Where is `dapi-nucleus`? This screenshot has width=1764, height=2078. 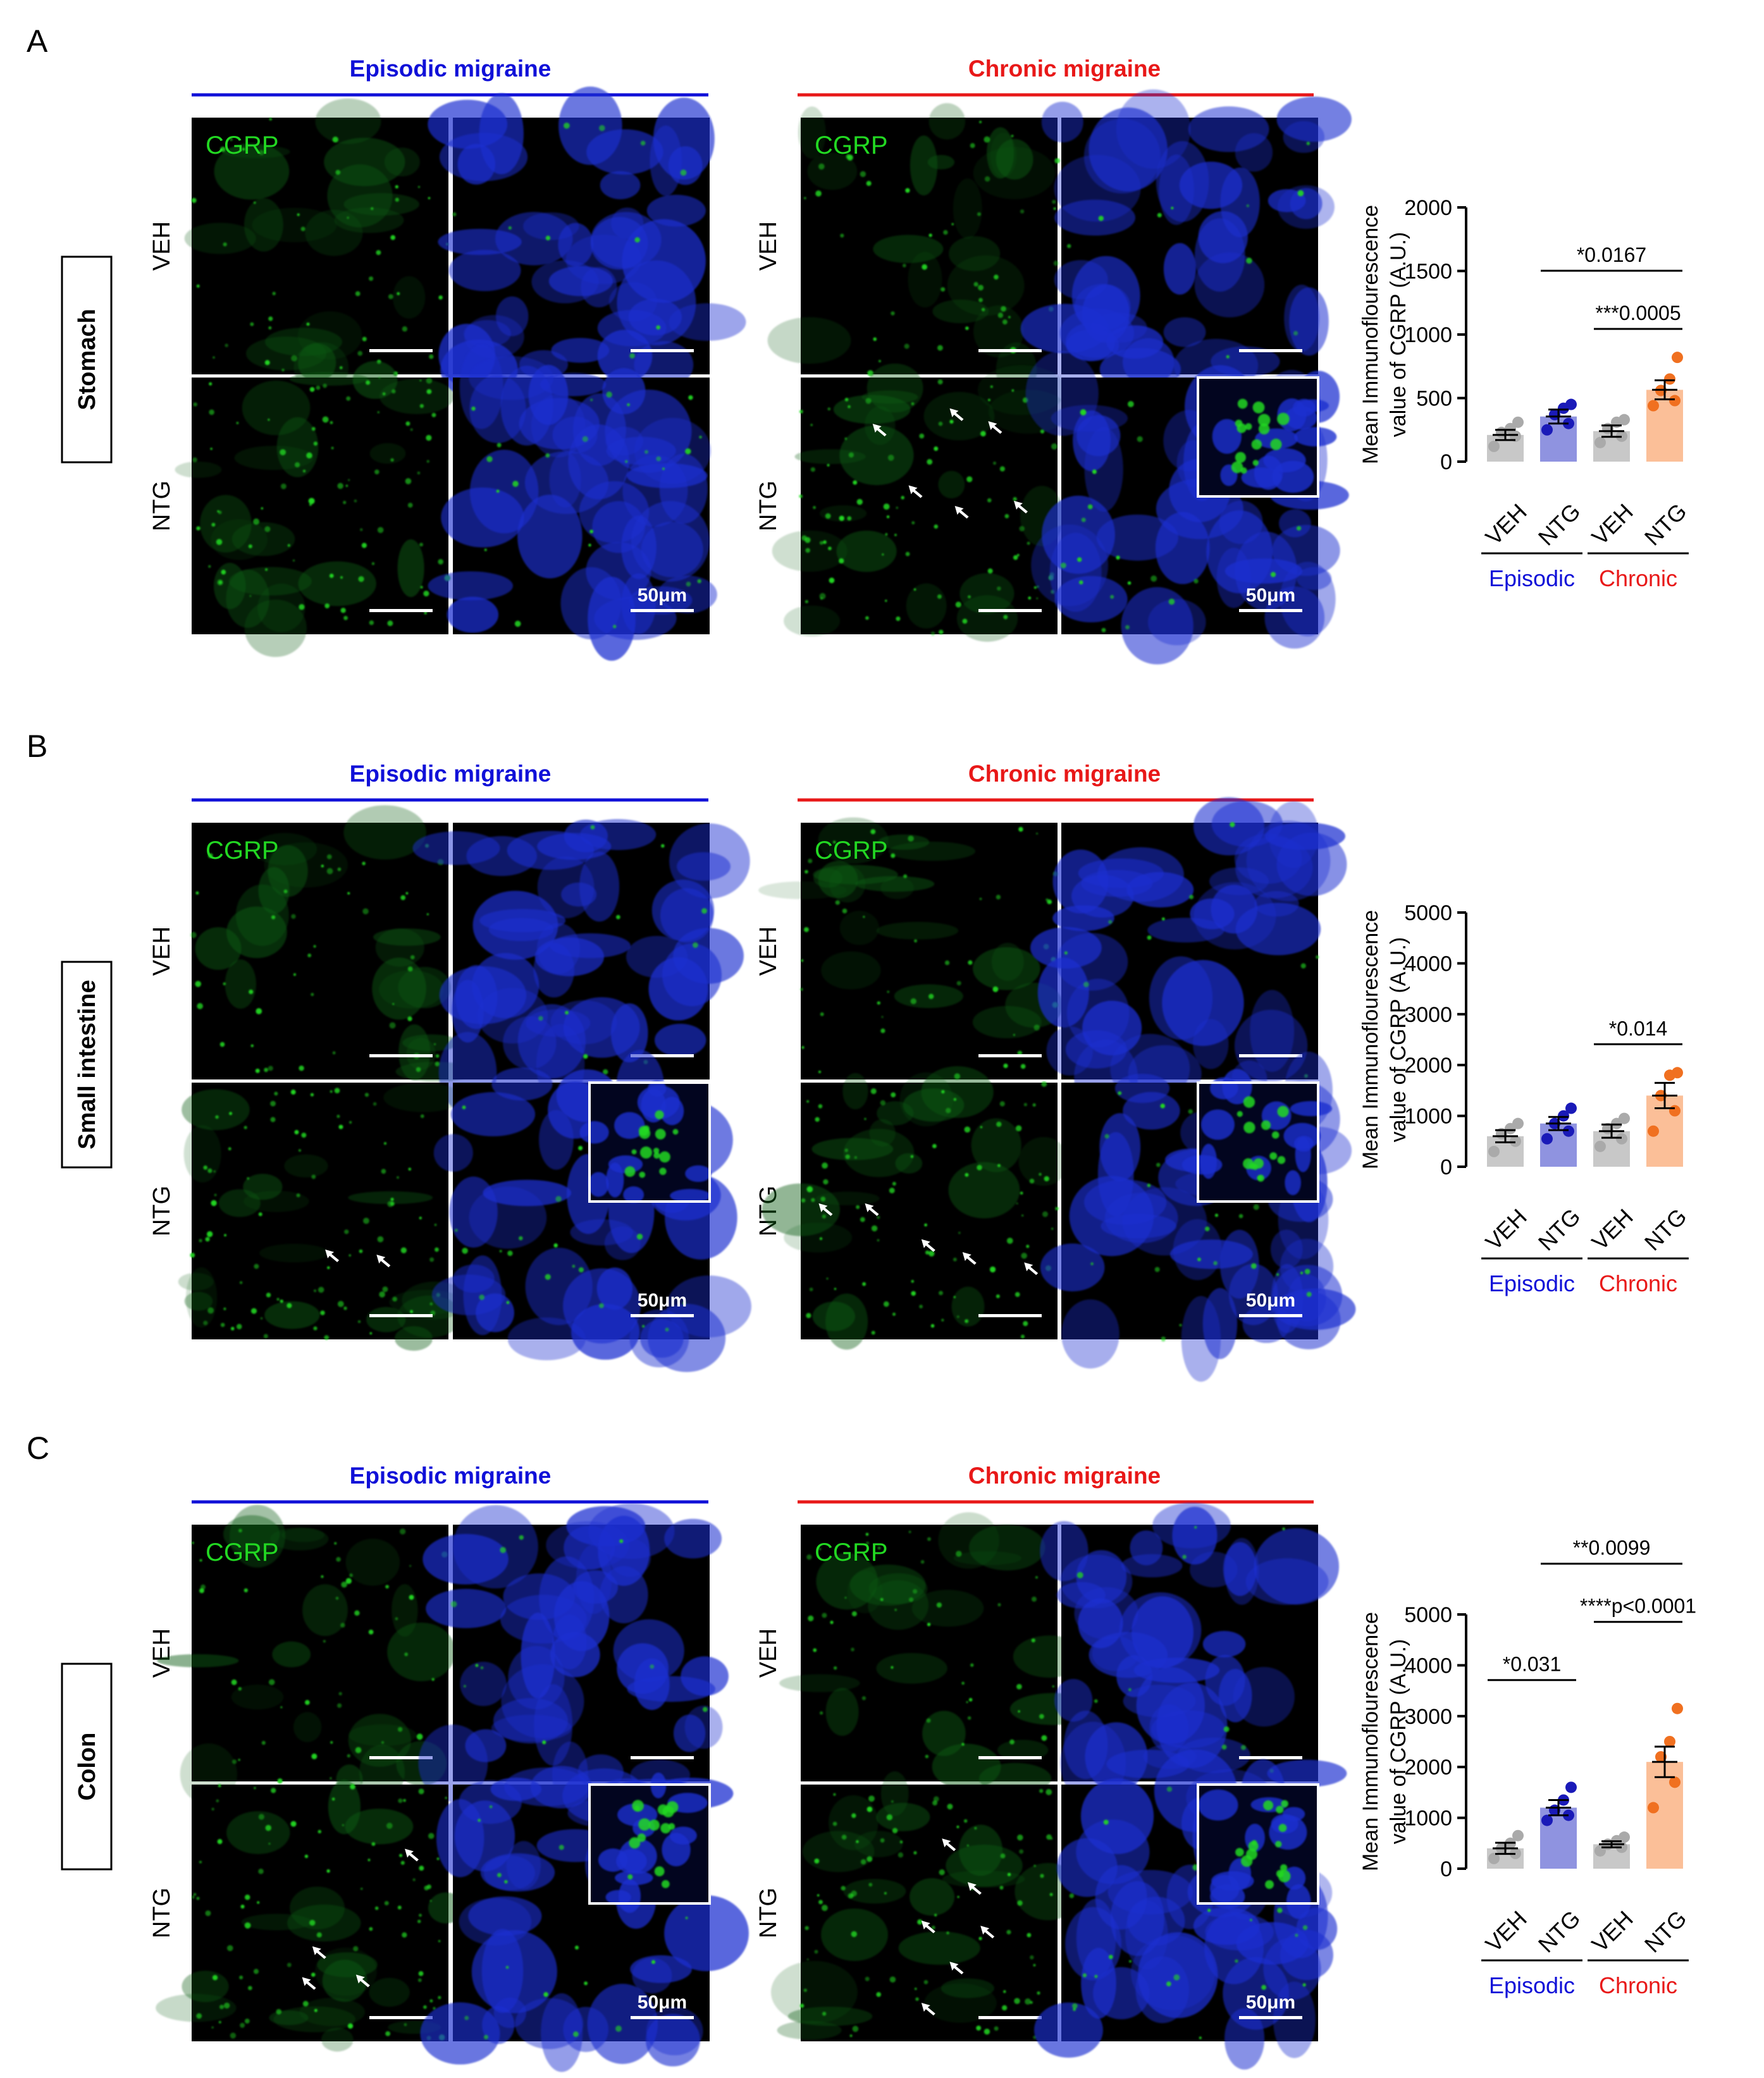 dapi-nucleus is located at coordinates (683, 1836).